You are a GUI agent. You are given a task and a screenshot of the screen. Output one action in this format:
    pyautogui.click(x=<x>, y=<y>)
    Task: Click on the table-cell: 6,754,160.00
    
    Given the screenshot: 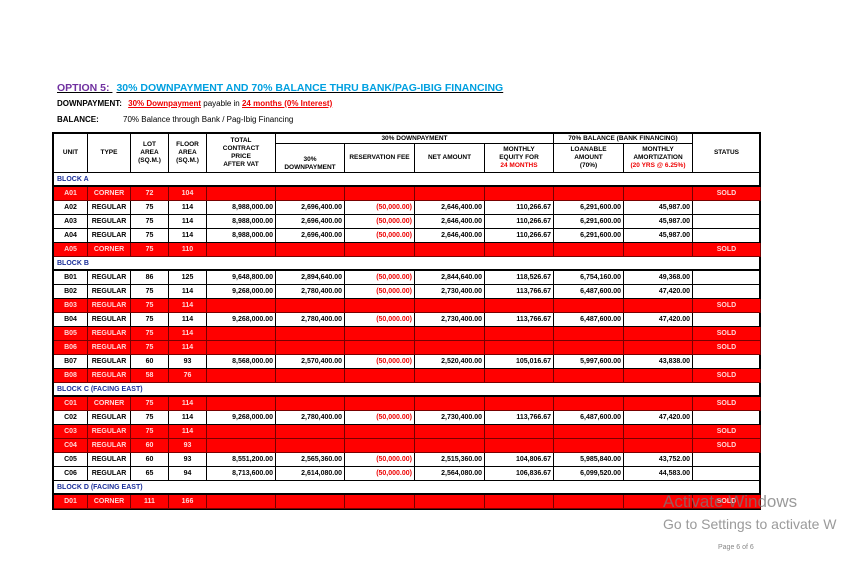 What is the action you would take?
    pyautogui.click(x=589, y=278)
    